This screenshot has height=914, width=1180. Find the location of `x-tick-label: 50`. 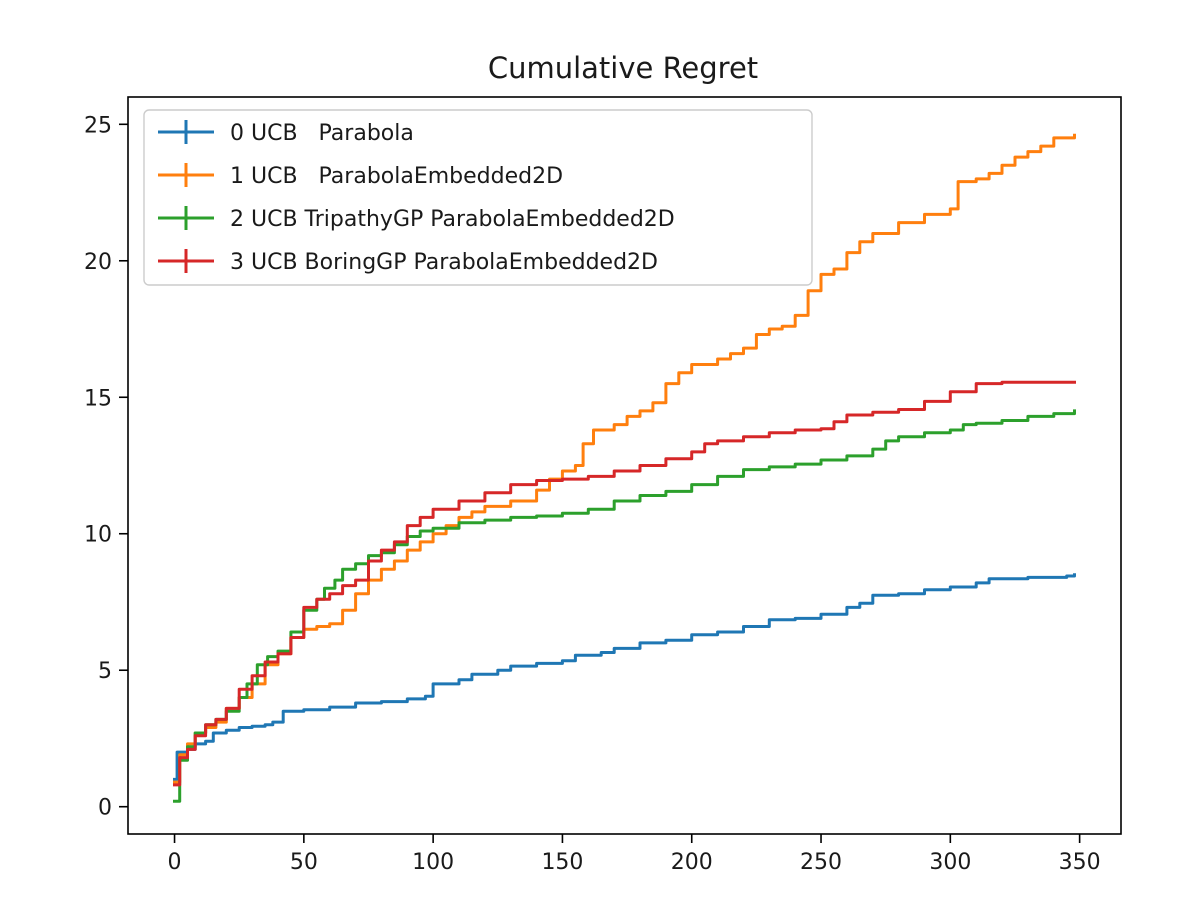

x-tick-label: 50 is located at coordinates (304, 862).